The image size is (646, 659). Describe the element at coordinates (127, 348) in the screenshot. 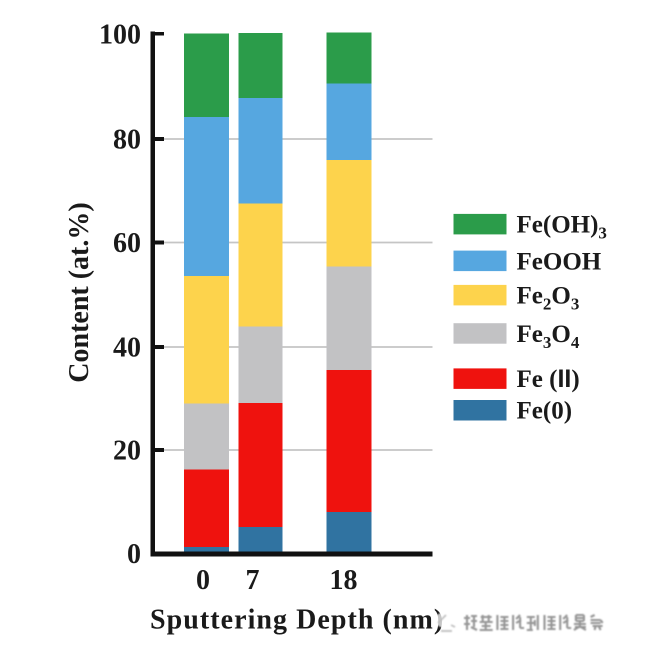

I see `svg-text: 40` at that location.